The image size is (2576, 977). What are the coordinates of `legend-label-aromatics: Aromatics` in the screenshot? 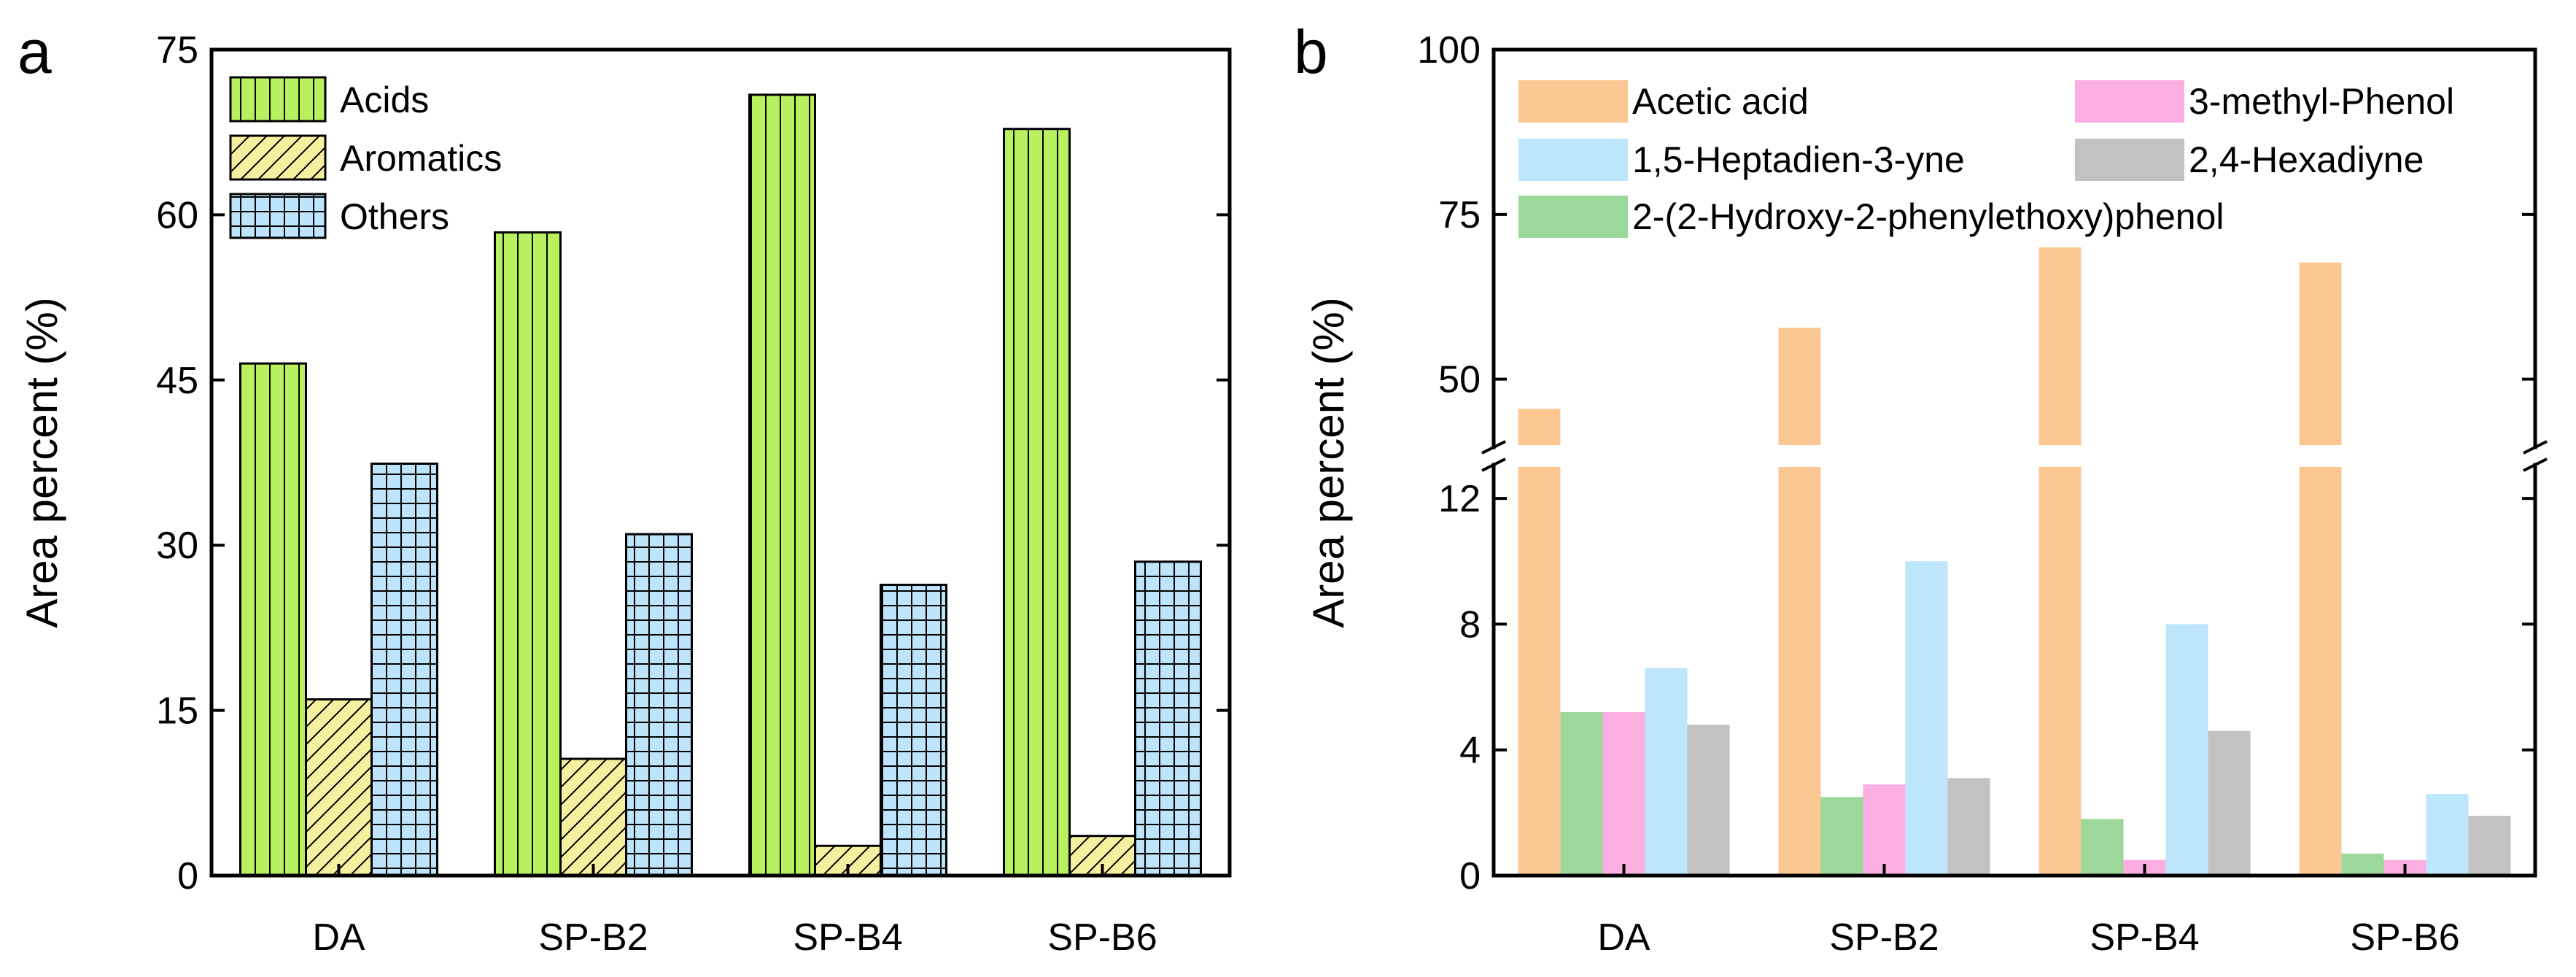 It's located at (421, 158).